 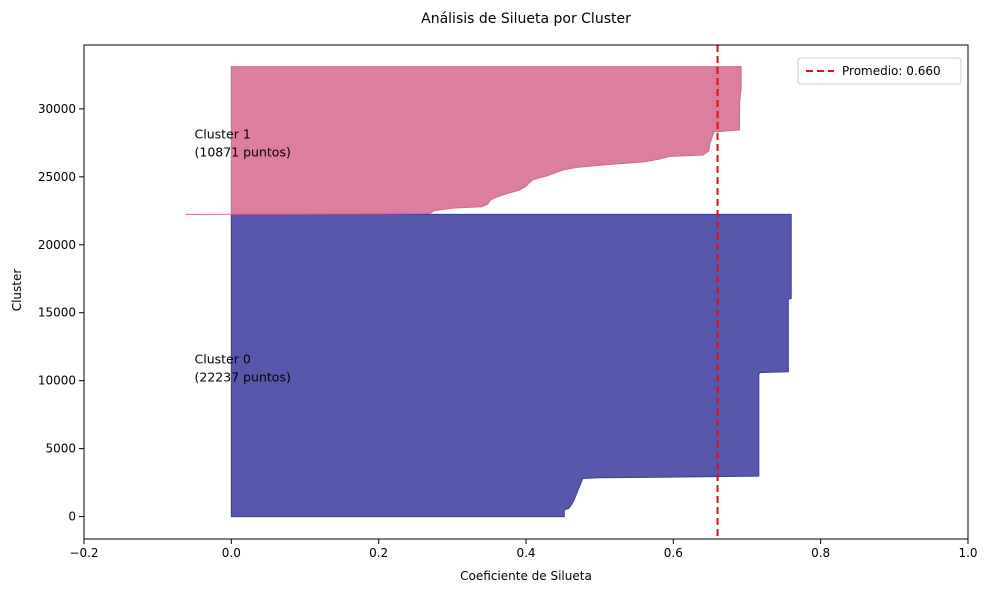 What do you see at coordinates (60, 449) in the screenshot?
I see `y-tick-label: 5000` at bounding box center [60, 449].